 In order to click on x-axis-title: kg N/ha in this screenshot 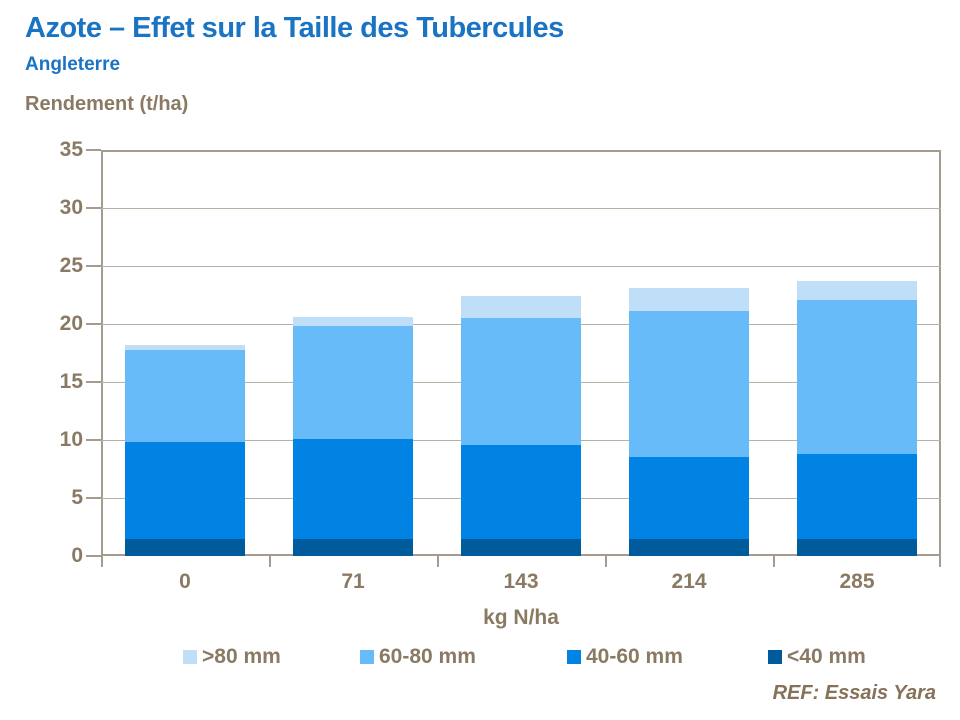, I will do `click(521, 617)`.